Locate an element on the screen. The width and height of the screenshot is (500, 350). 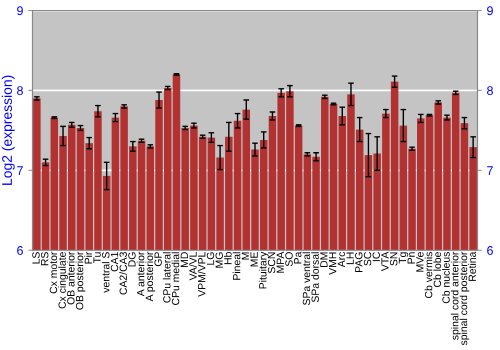
x-tick-label: VMH is located at coordinates (332, 263).